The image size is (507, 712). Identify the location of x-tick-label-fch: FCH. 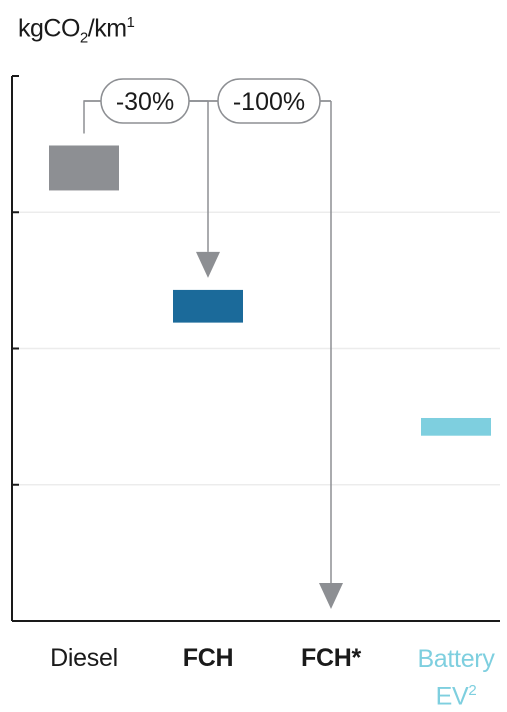
(208, 658).